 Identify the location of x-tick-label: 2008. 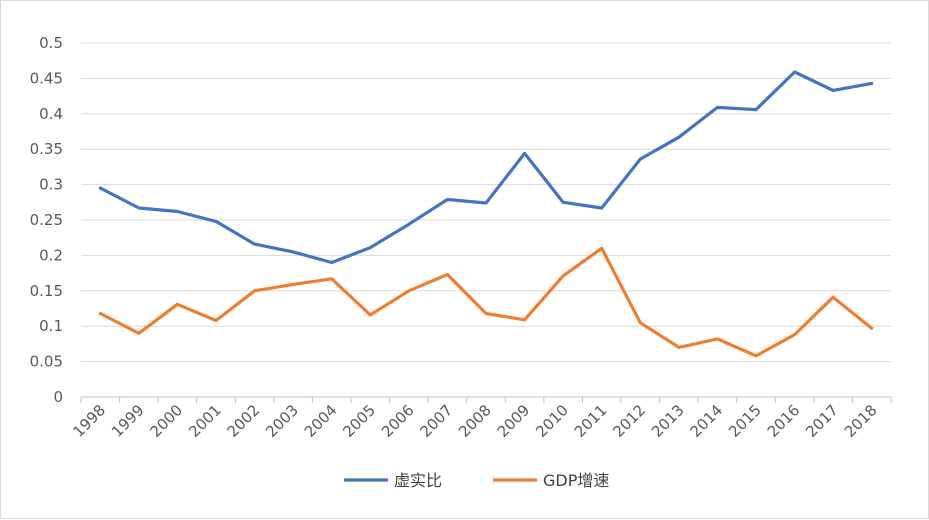
(475, 421).